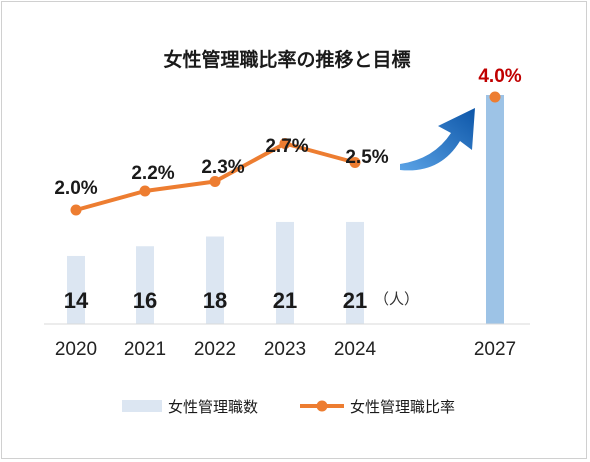 Image resolution: width=590 pixels, height=462 pixels. I want to click on ratio-label-2021: 2.2%, so click(152, 173).